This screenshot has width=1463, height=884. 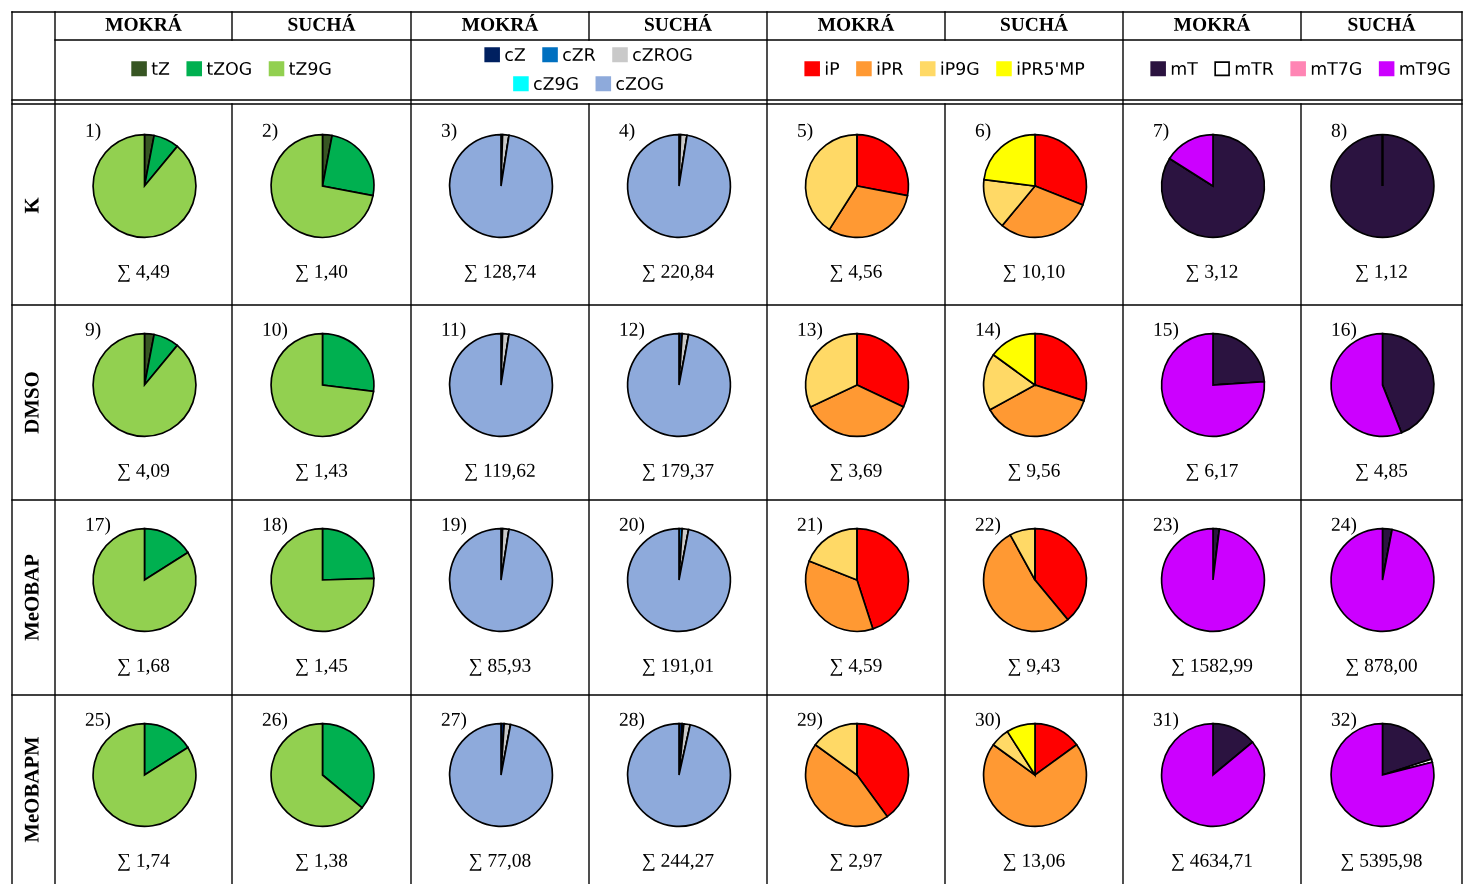 I want to click on chart-title: 9), so click(x=93, y=331).